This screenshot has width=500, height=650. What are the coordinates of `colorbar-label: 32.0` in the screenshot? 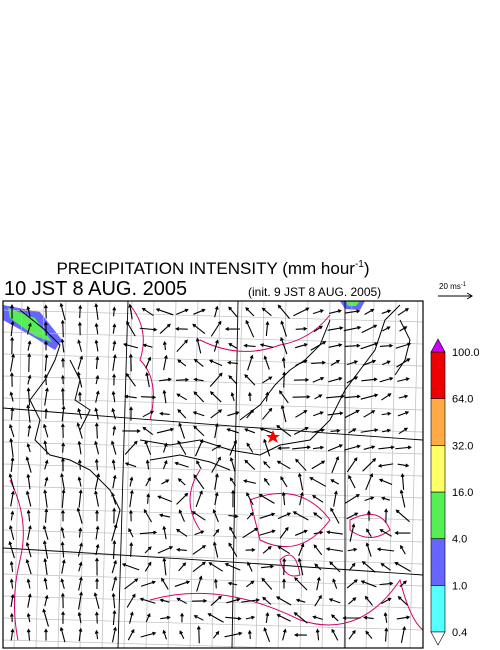 It's located at (462, 446).